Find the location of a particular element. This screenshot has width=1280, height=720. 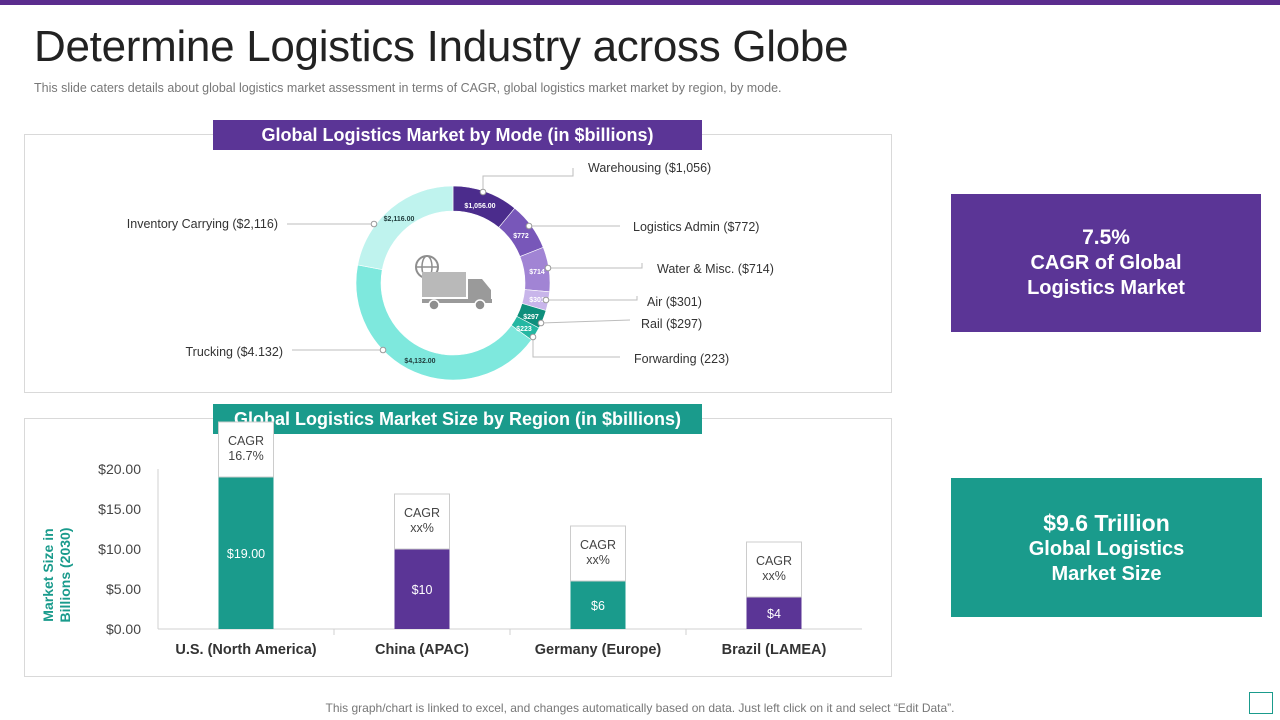

market-size-label-line1: Global Logistics is located at coordinates (1107, 549).